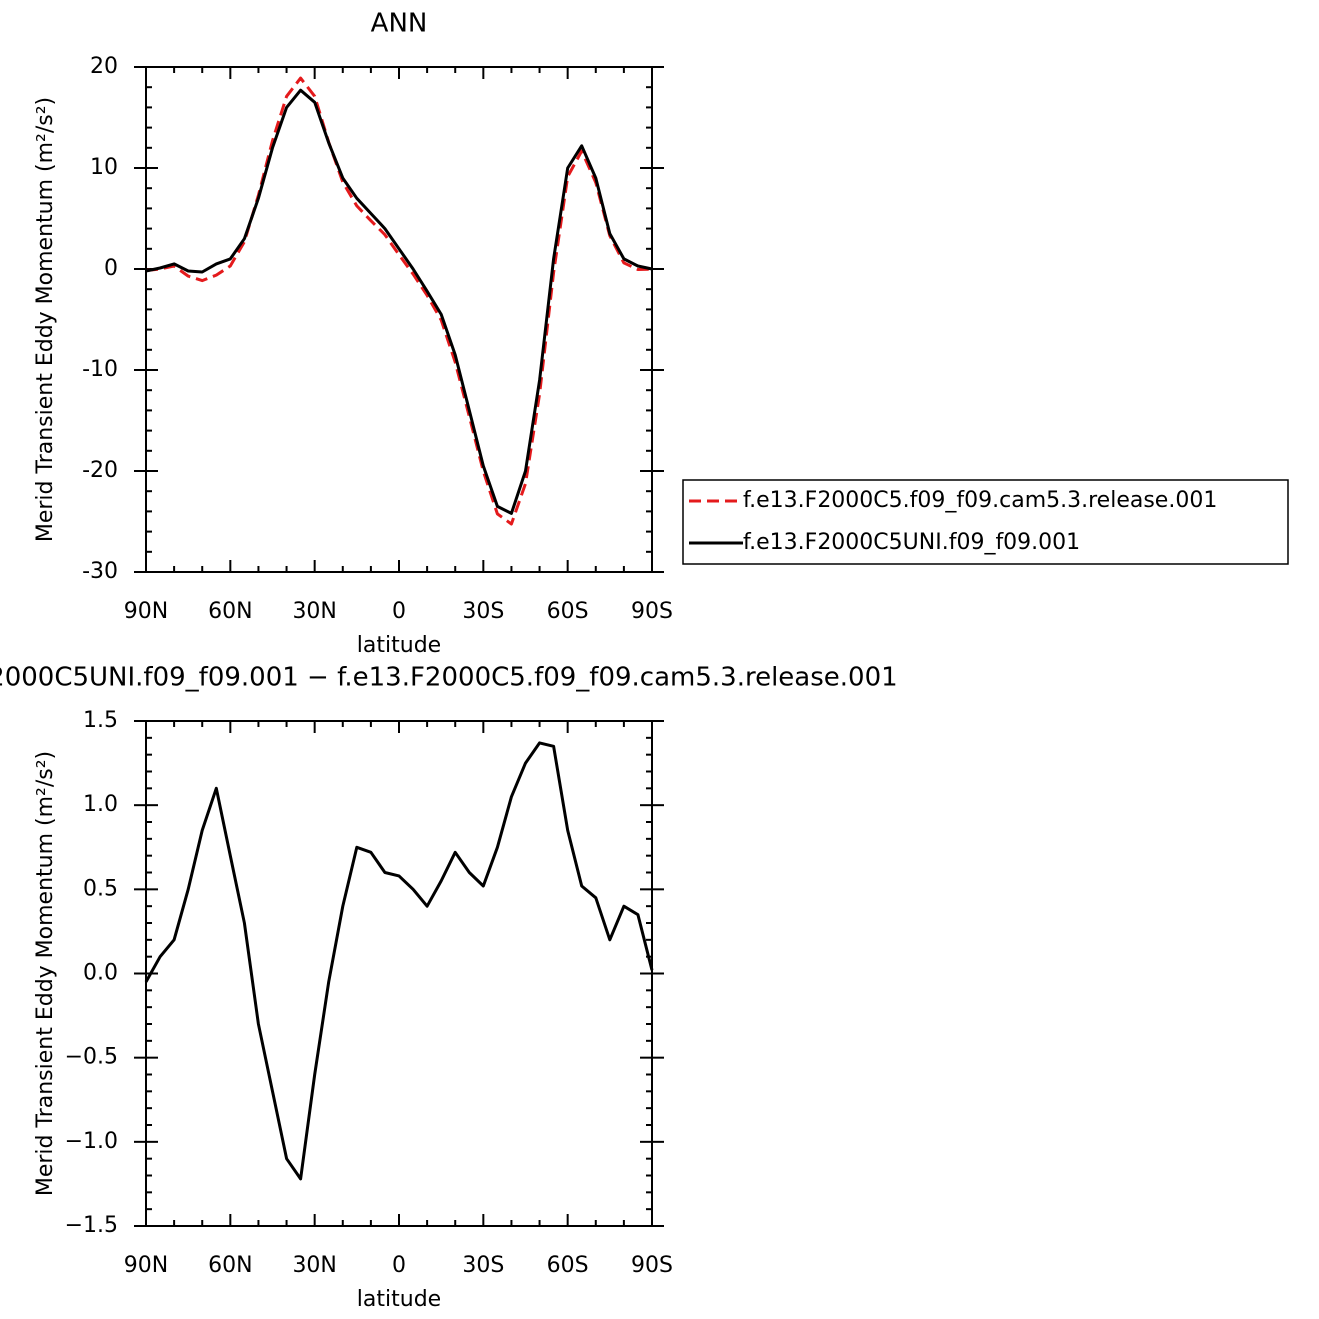  What do you see at coordinates (100, 571) in the screenshot?
I see `y-tick-label: -30` at bounding box center [100, 571].